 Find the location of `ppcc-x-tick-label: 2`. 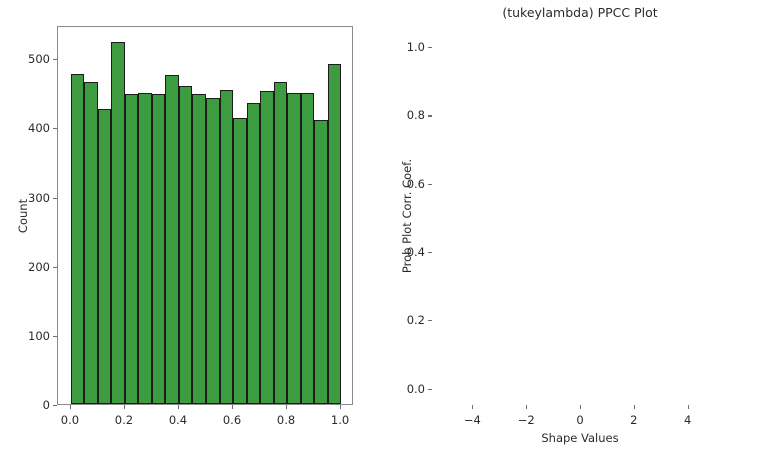

ppcc-x-tick-label: 2 is located at coordinates (634, 420).